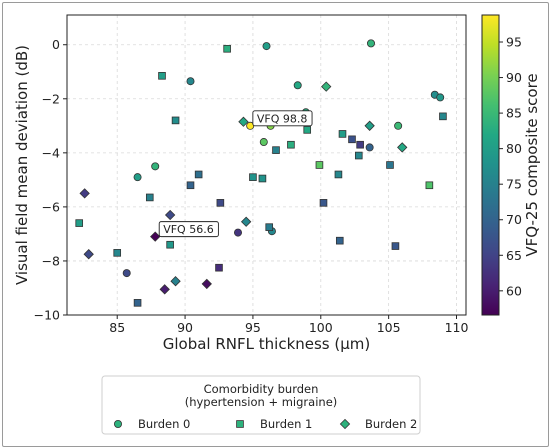 This screenshot has height=448, width=550. What do you see at coordinates (532, 164) in the screenshot?
I see `colorbar-label: VFQ-25 composite score` at bounding box center [532, 164].